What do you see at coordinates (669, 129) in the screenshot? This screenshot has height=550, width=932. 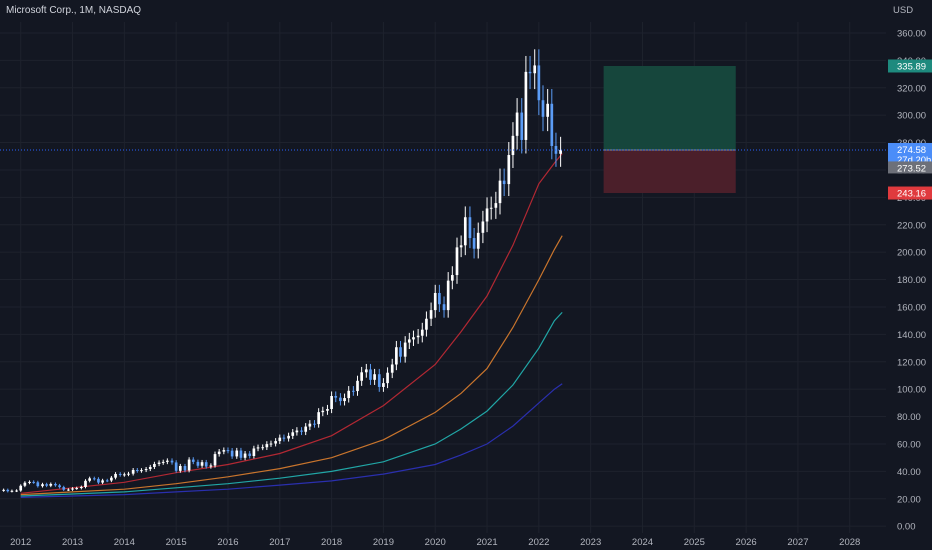 I see `position-zones` at bounding box center [669, 129].